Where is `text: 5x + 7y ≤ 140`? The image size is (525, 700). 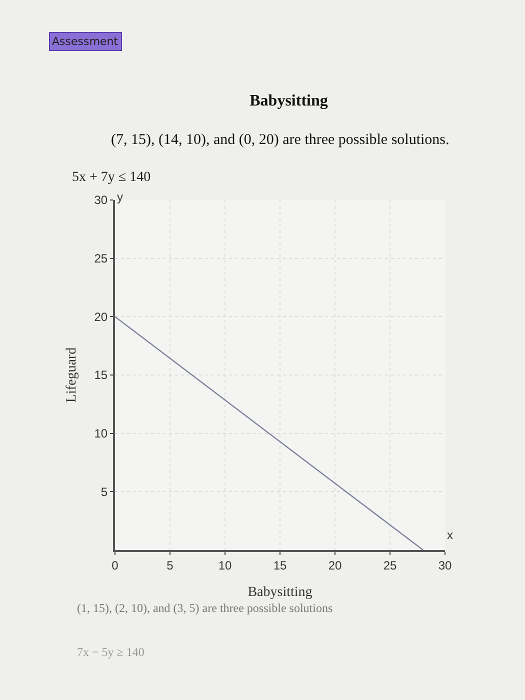 text: 5x + 7y ≤ 140 is located at coordinates (111, 177).